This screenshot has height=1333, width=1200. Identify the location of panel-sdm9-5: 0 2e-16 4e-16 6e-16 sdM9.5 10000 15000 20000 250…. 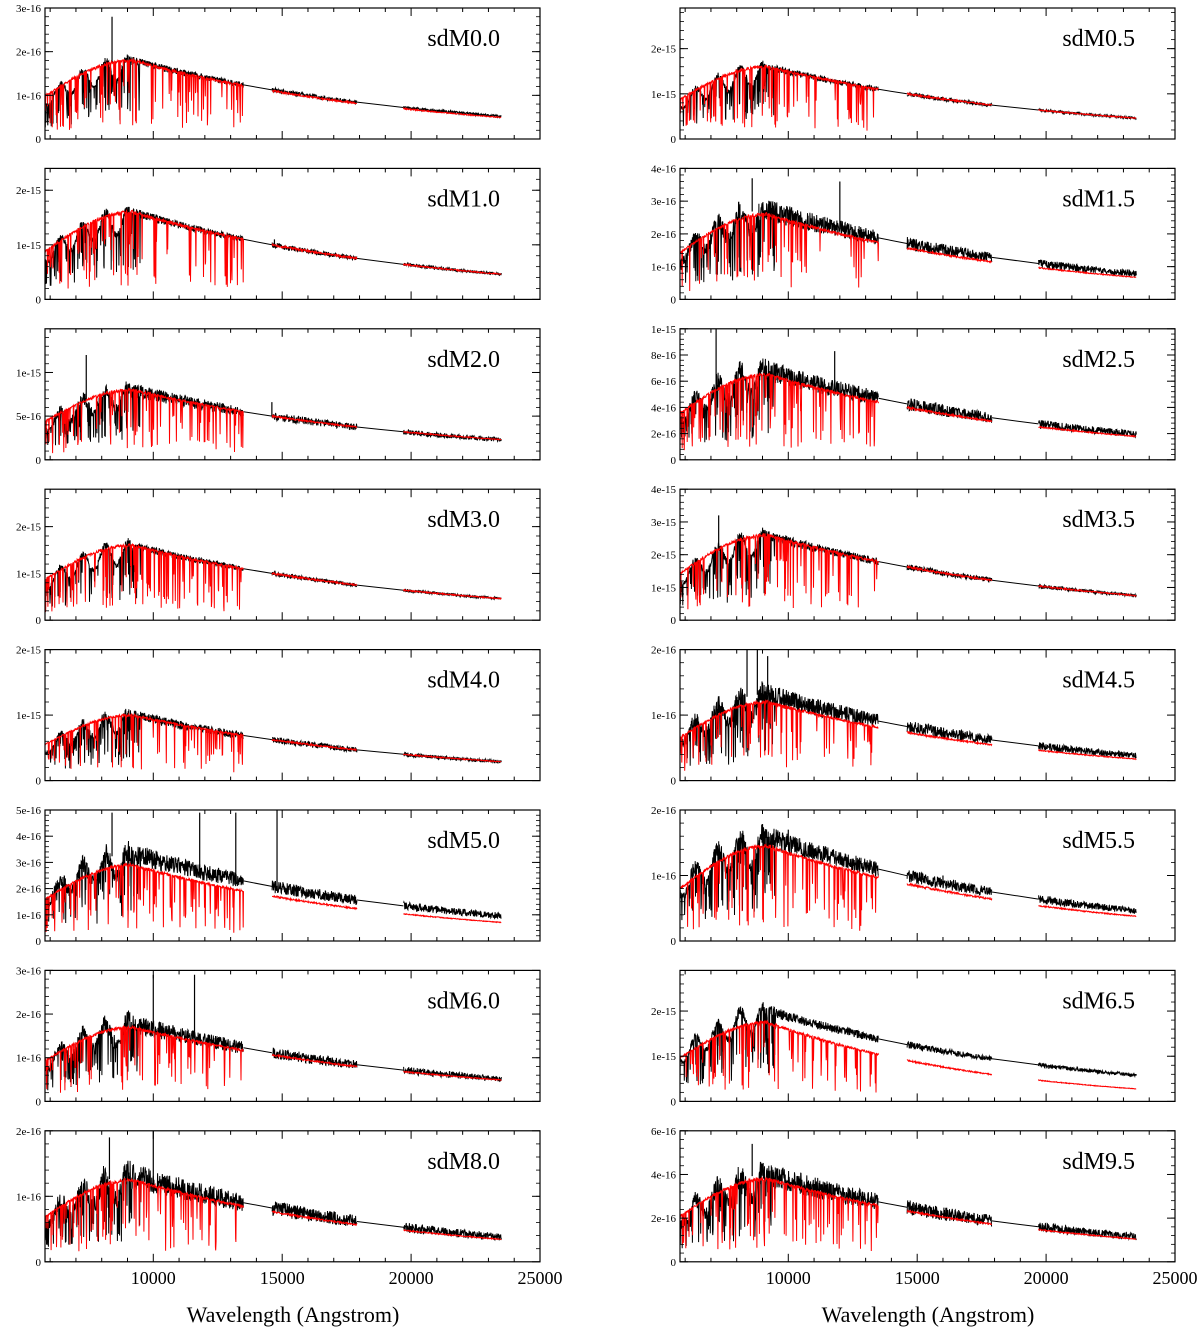
(924, 1207).